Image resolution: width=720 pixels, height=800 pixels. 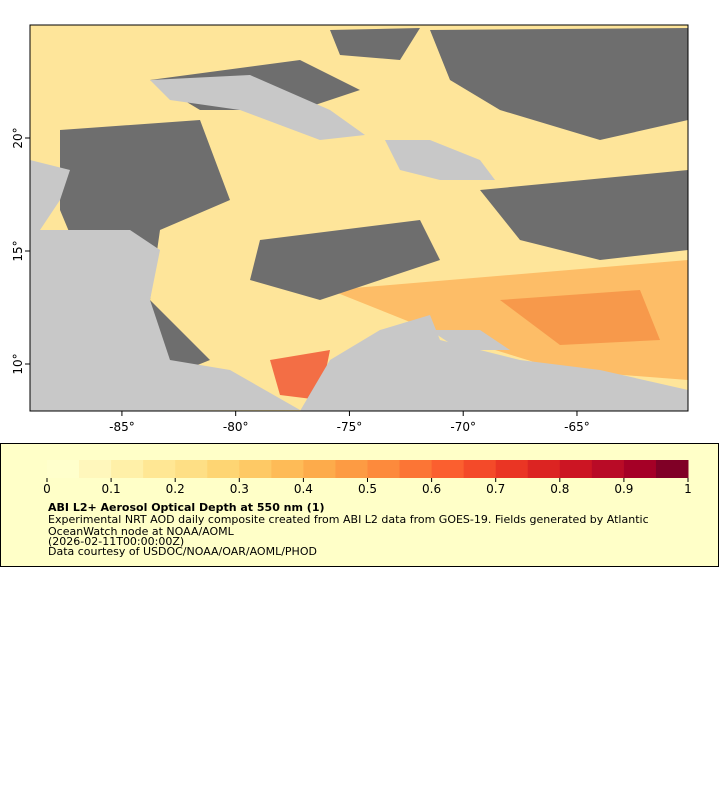 I want to click on legend-line: (2026-02-11T00:00:00Z), so click(x=116, y=541).